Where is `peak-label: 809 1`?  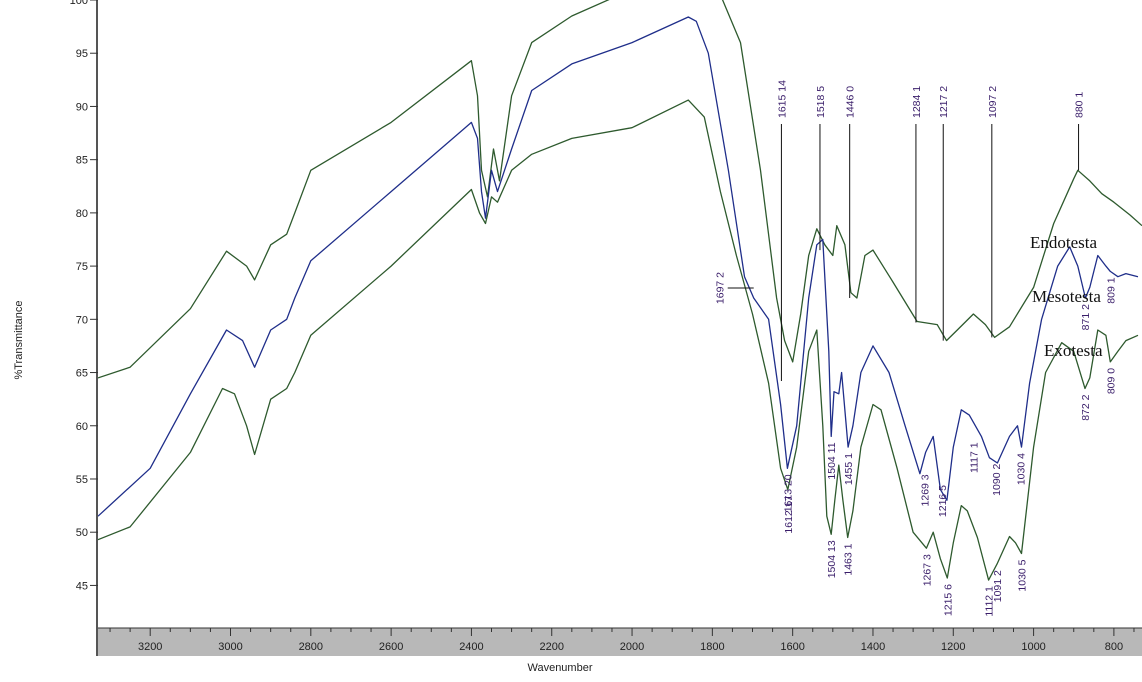
peak-label: 809 1 is located at coordinates (1111, 290).